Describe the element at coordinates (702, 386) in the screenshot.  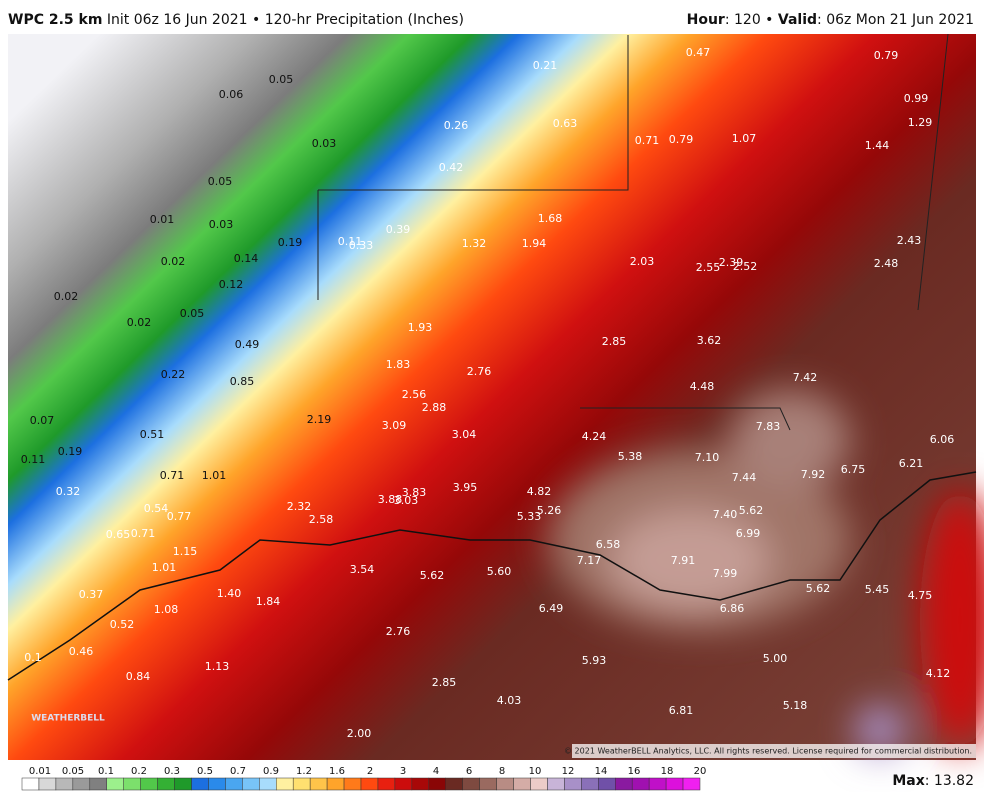
I see `map-label: 4.48` at that location.